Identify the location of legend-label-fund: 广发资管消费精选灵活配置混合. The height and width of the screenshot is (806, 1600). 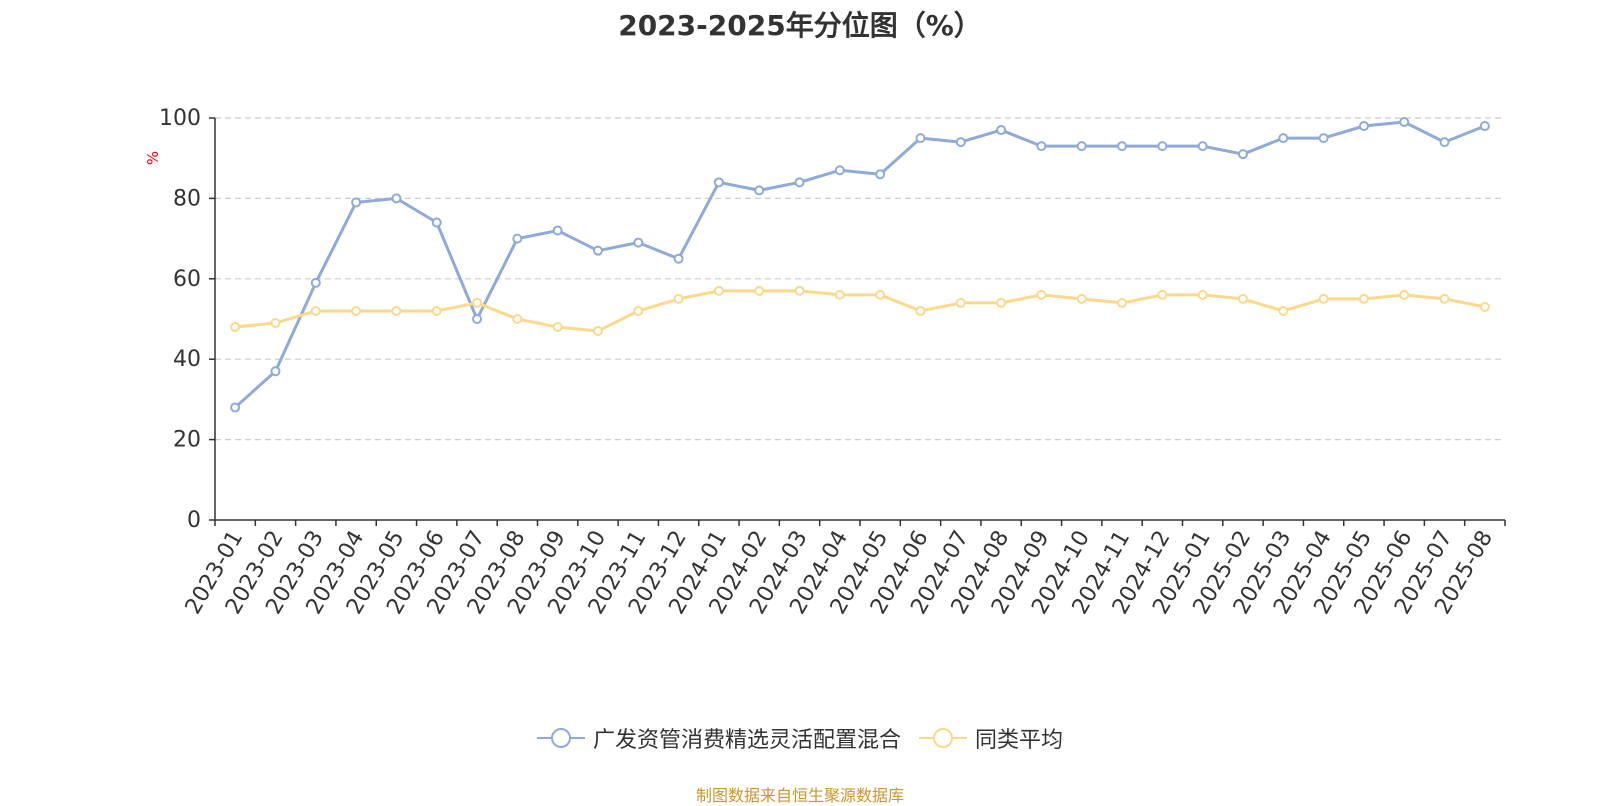
(746, 740).